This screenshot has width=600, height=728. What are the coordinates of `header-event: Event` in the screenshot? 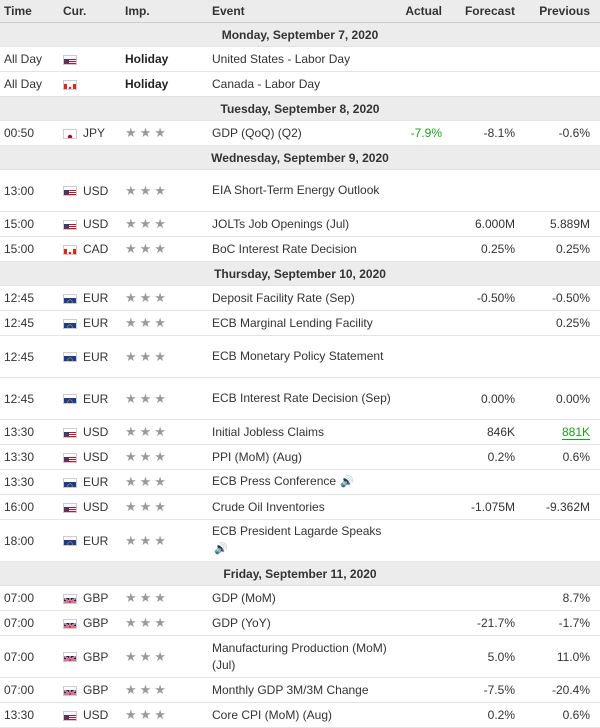 It's located at (306, 11).